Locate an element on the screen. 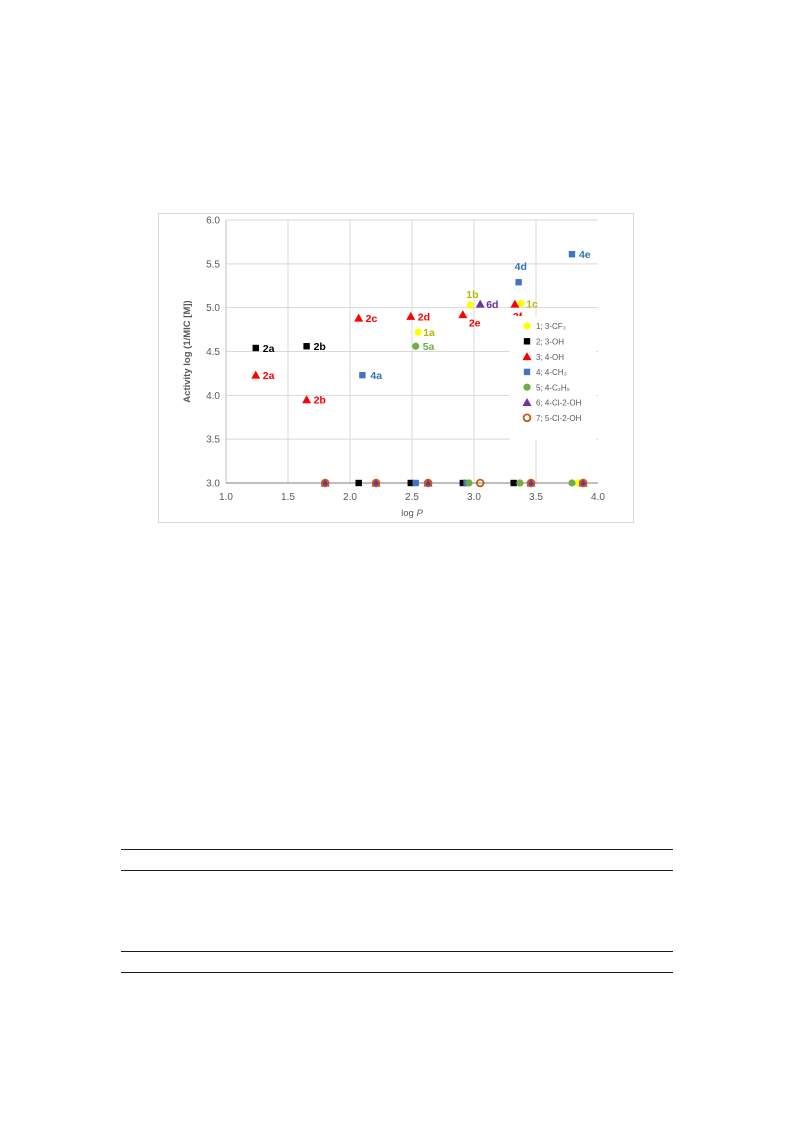  table-body-rule is located at coordinates (397, 951).